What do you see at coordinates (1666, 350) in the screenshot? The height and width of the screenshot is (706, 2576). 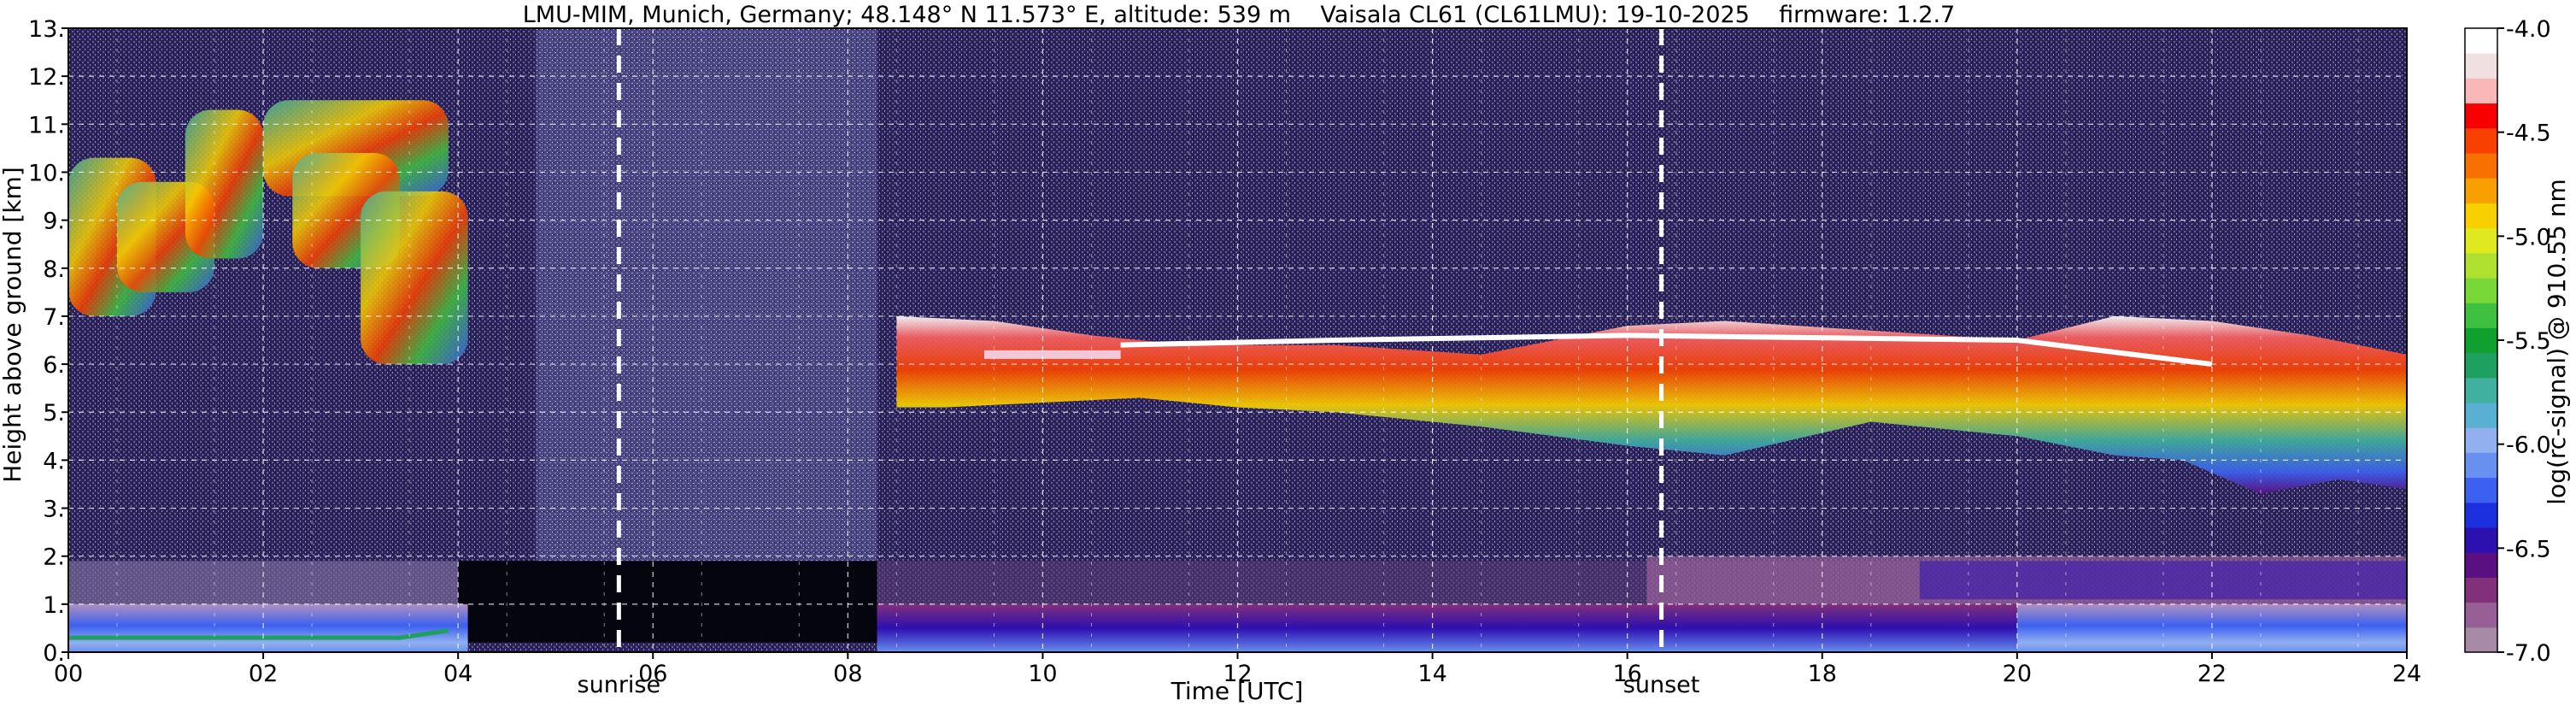 I see `cloud-top` at bounding box center [1666, 350].